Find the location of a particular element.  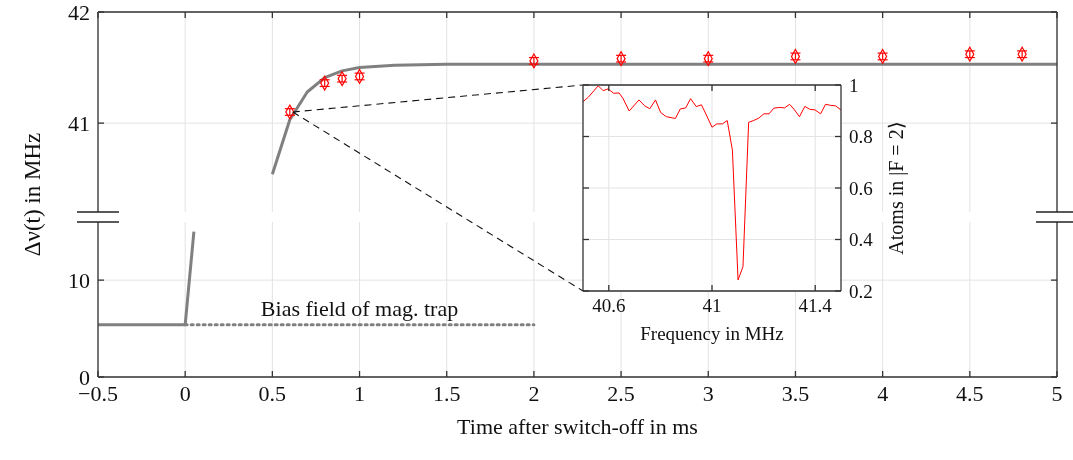

x-axis-title: Frequency in MHz is located at coordinates (712, 334).